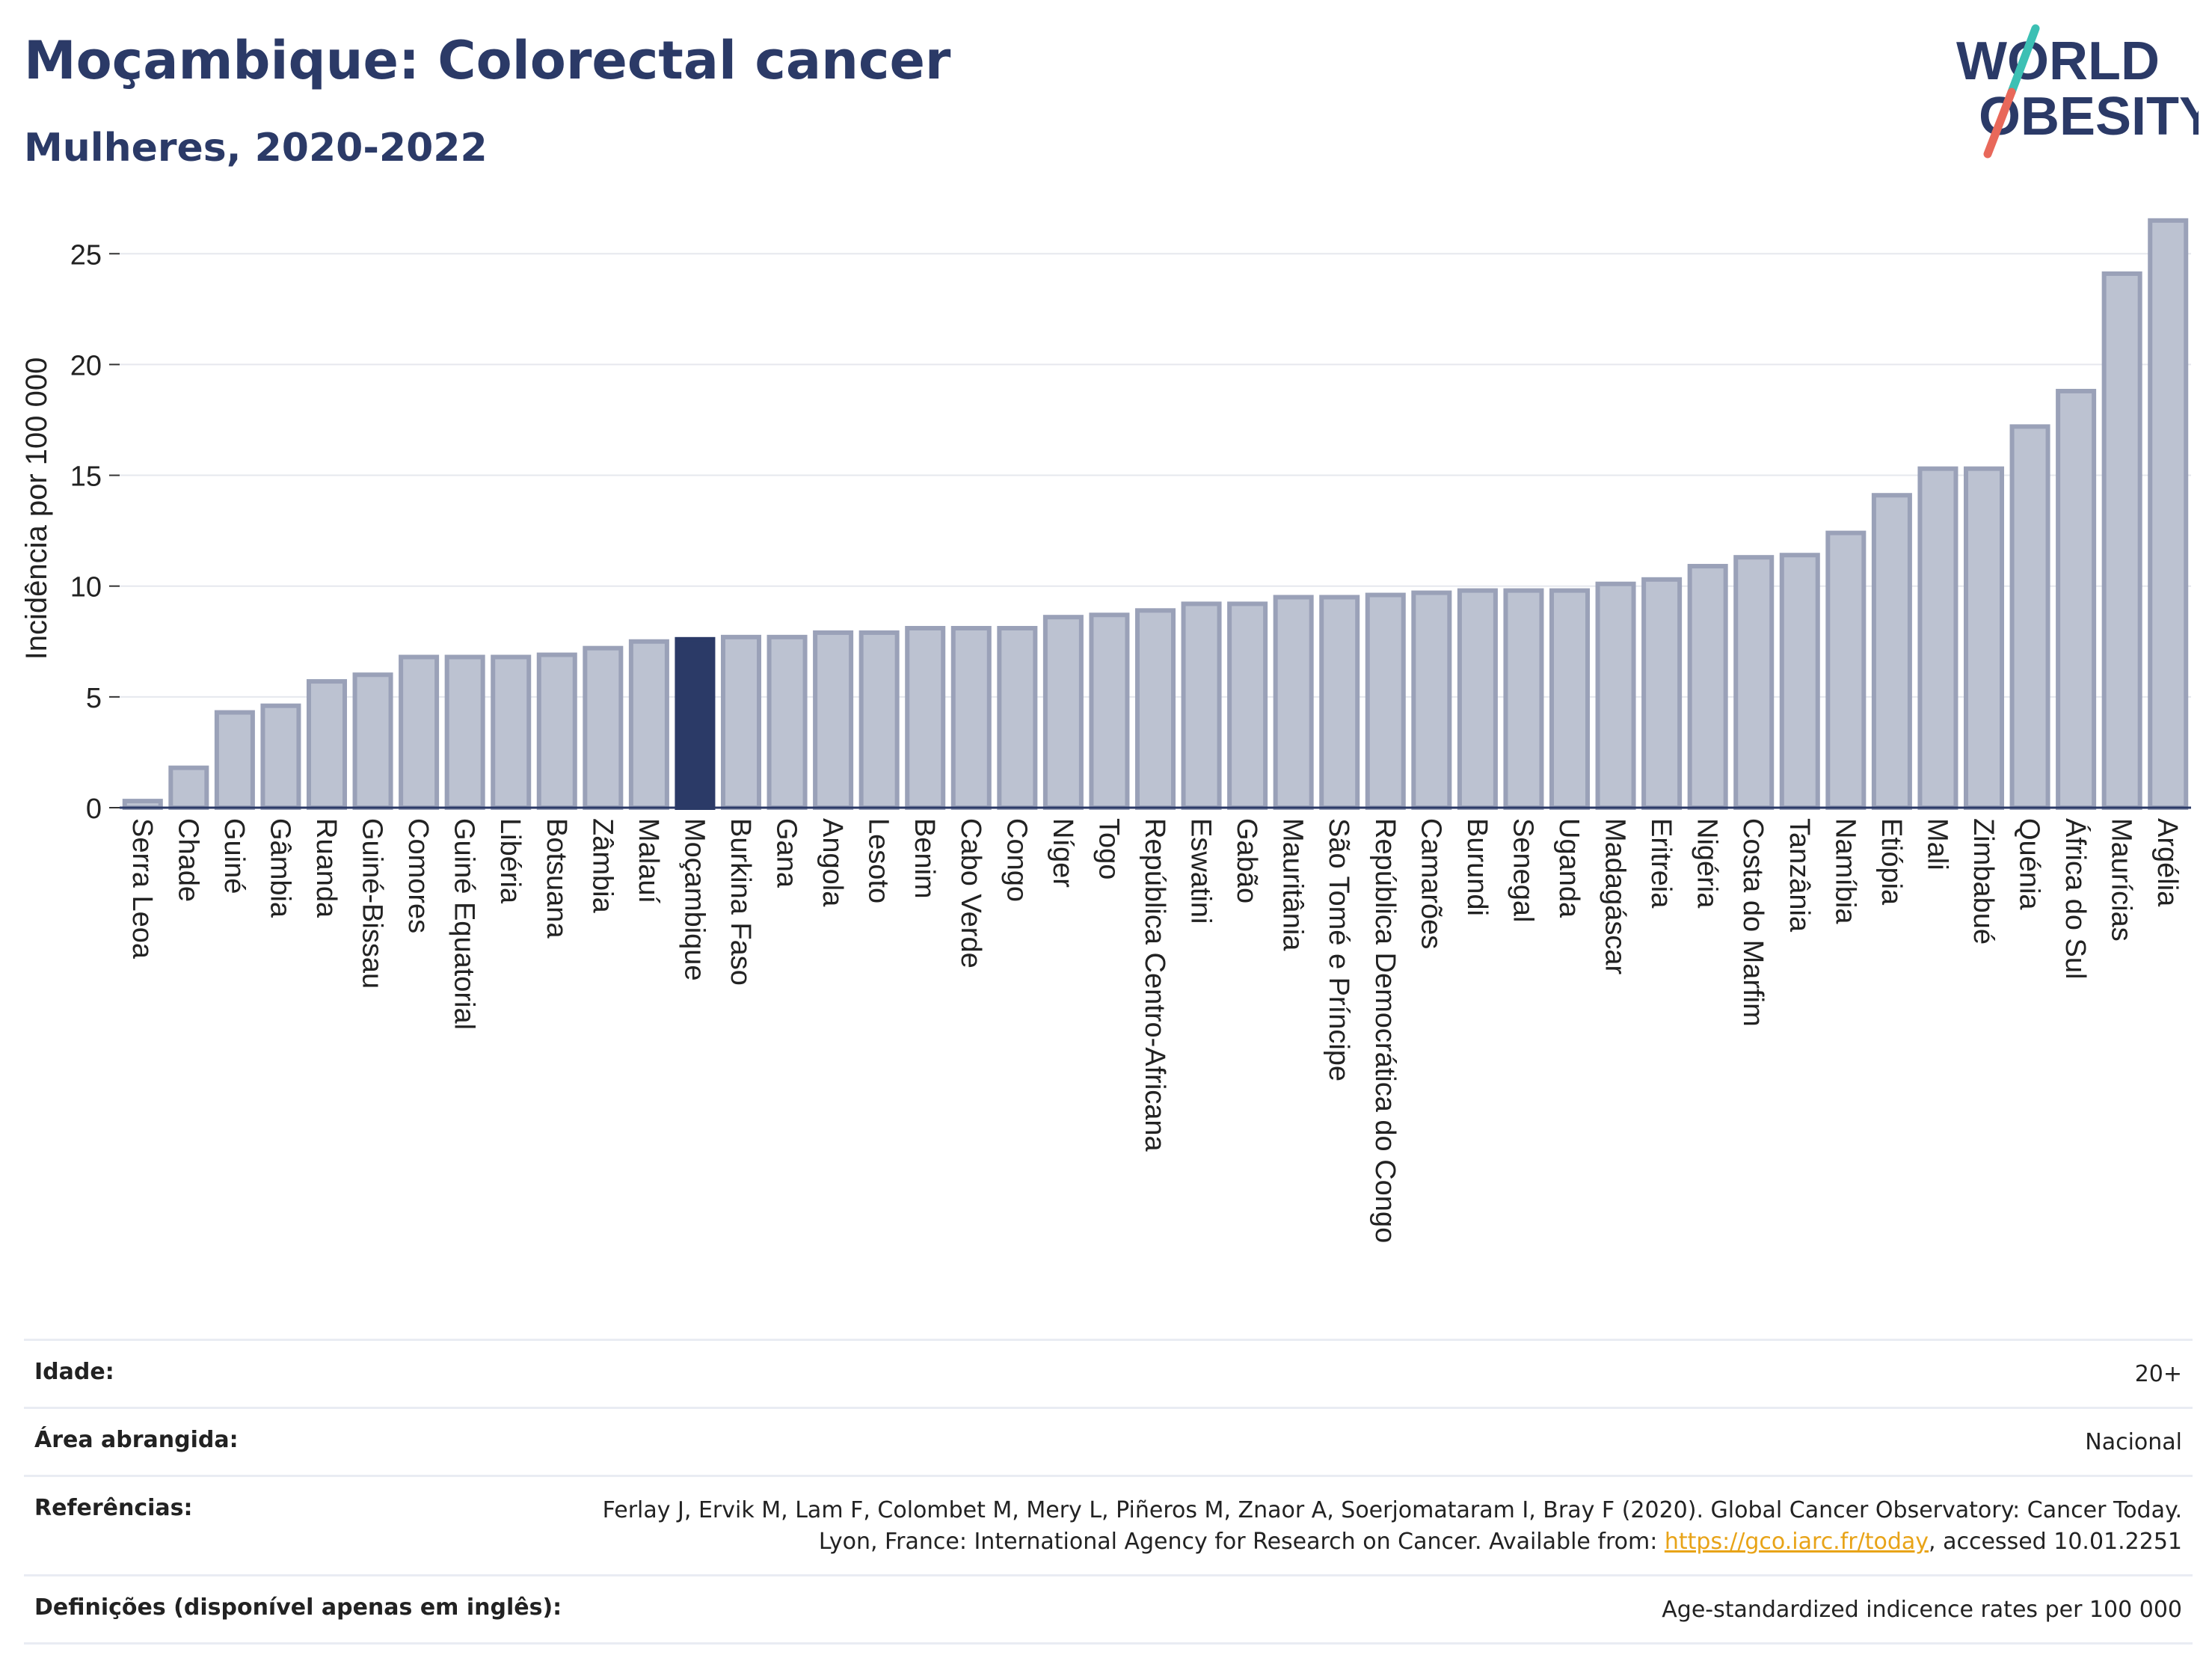  Describe the element at coordinates (86, 588) in the screenshot. I see `y-tick-label: 10` at that location.